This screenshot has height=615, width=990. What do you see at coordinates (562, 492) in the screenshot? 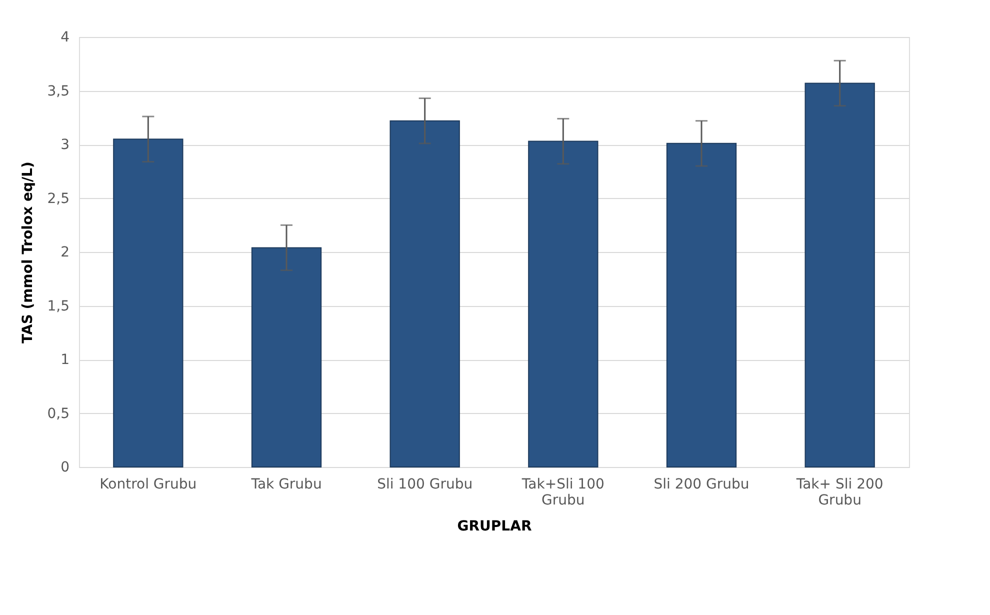
I see `x-tick-label: Tak+Sli 100 Grubu` at bounding box center [562, 492].